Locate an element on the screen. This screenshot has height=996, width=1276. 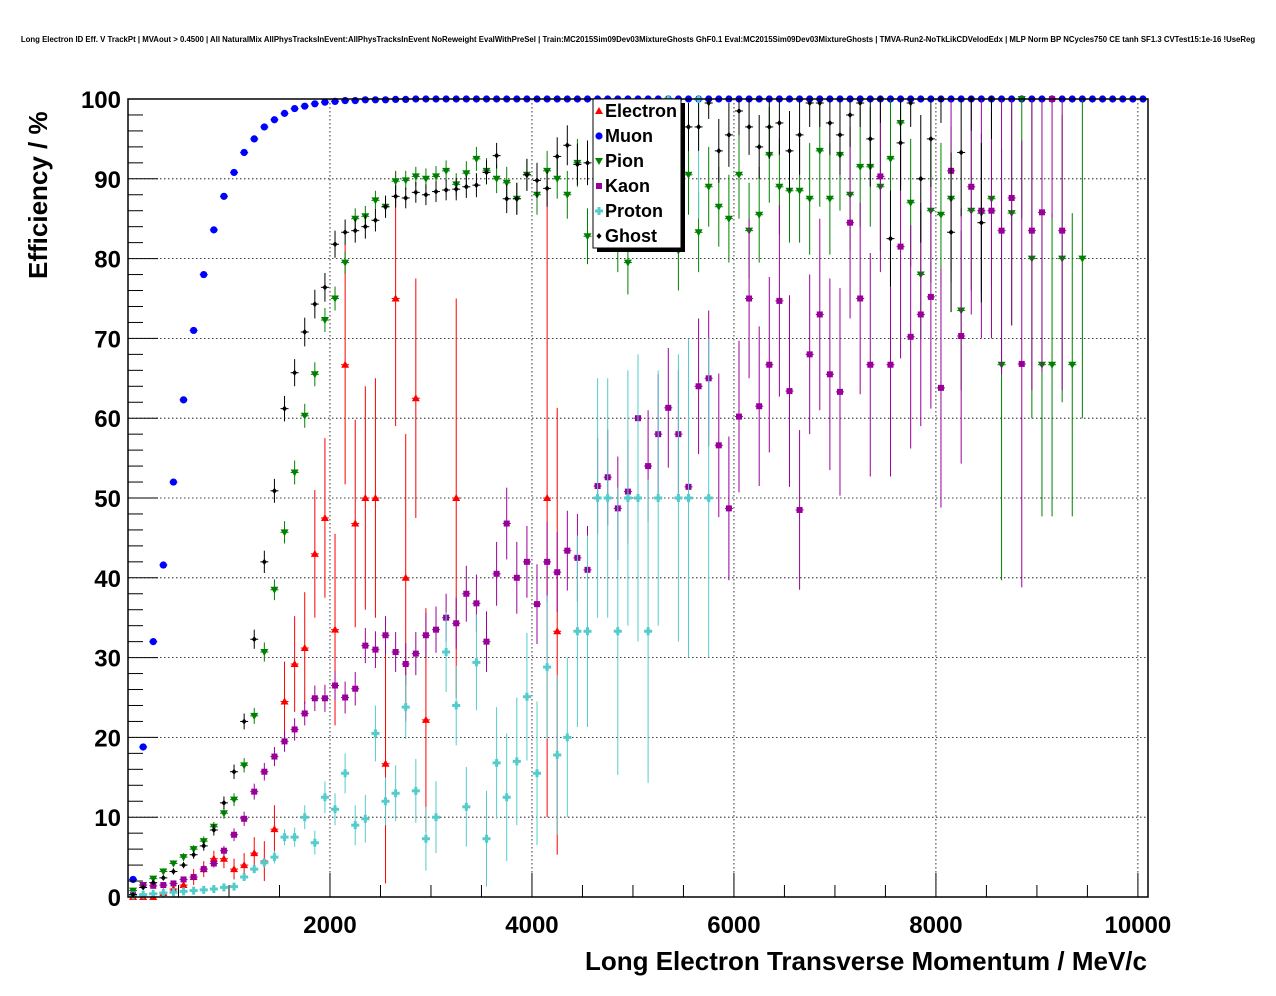
legend-label-proton: Proton is located at coordinates (634, 211).